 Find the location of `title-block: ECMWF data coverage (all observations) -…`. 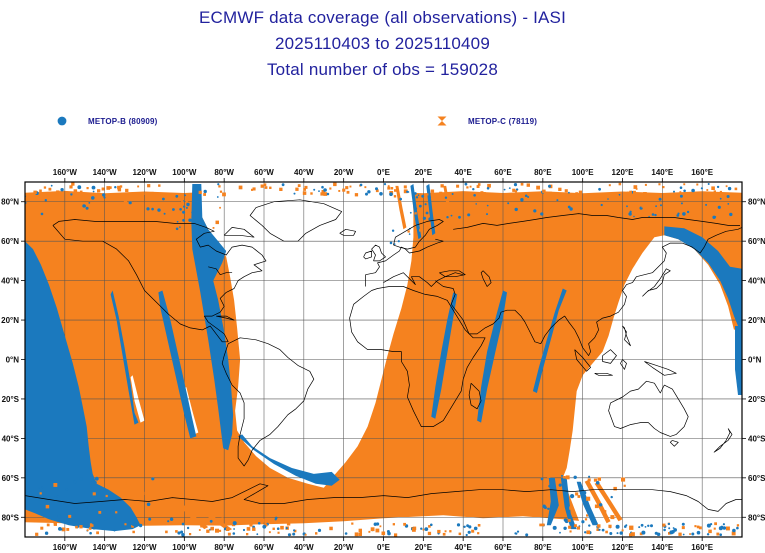

title-block: ECMWF data coverage (all observations) -… is located at coordinates (382, 44).